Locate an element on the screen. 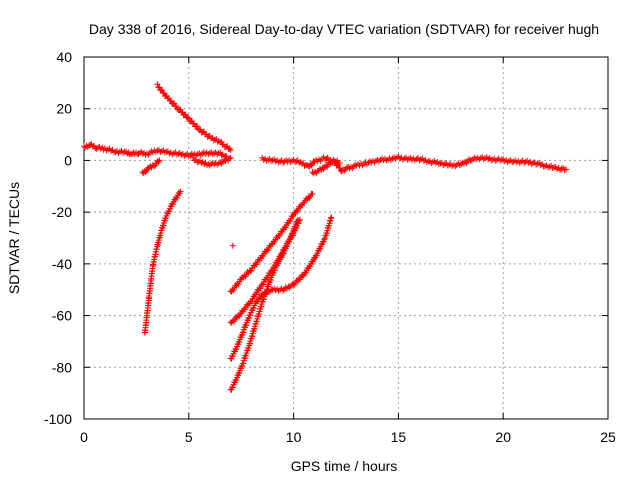 The image size is (640, 480). y-tick-label: -80 is located at coordinates (62, 367).